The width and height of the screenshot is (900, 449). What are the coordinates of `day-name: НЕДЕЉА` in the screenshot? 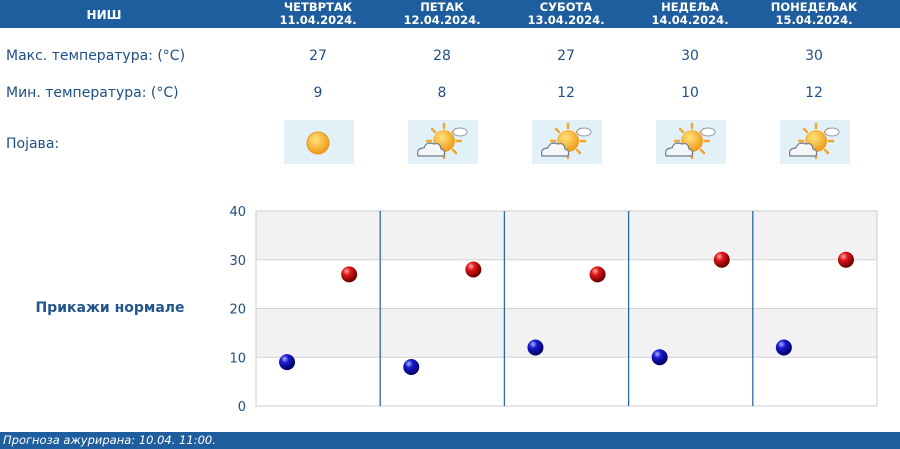 It's located at (690, 7).